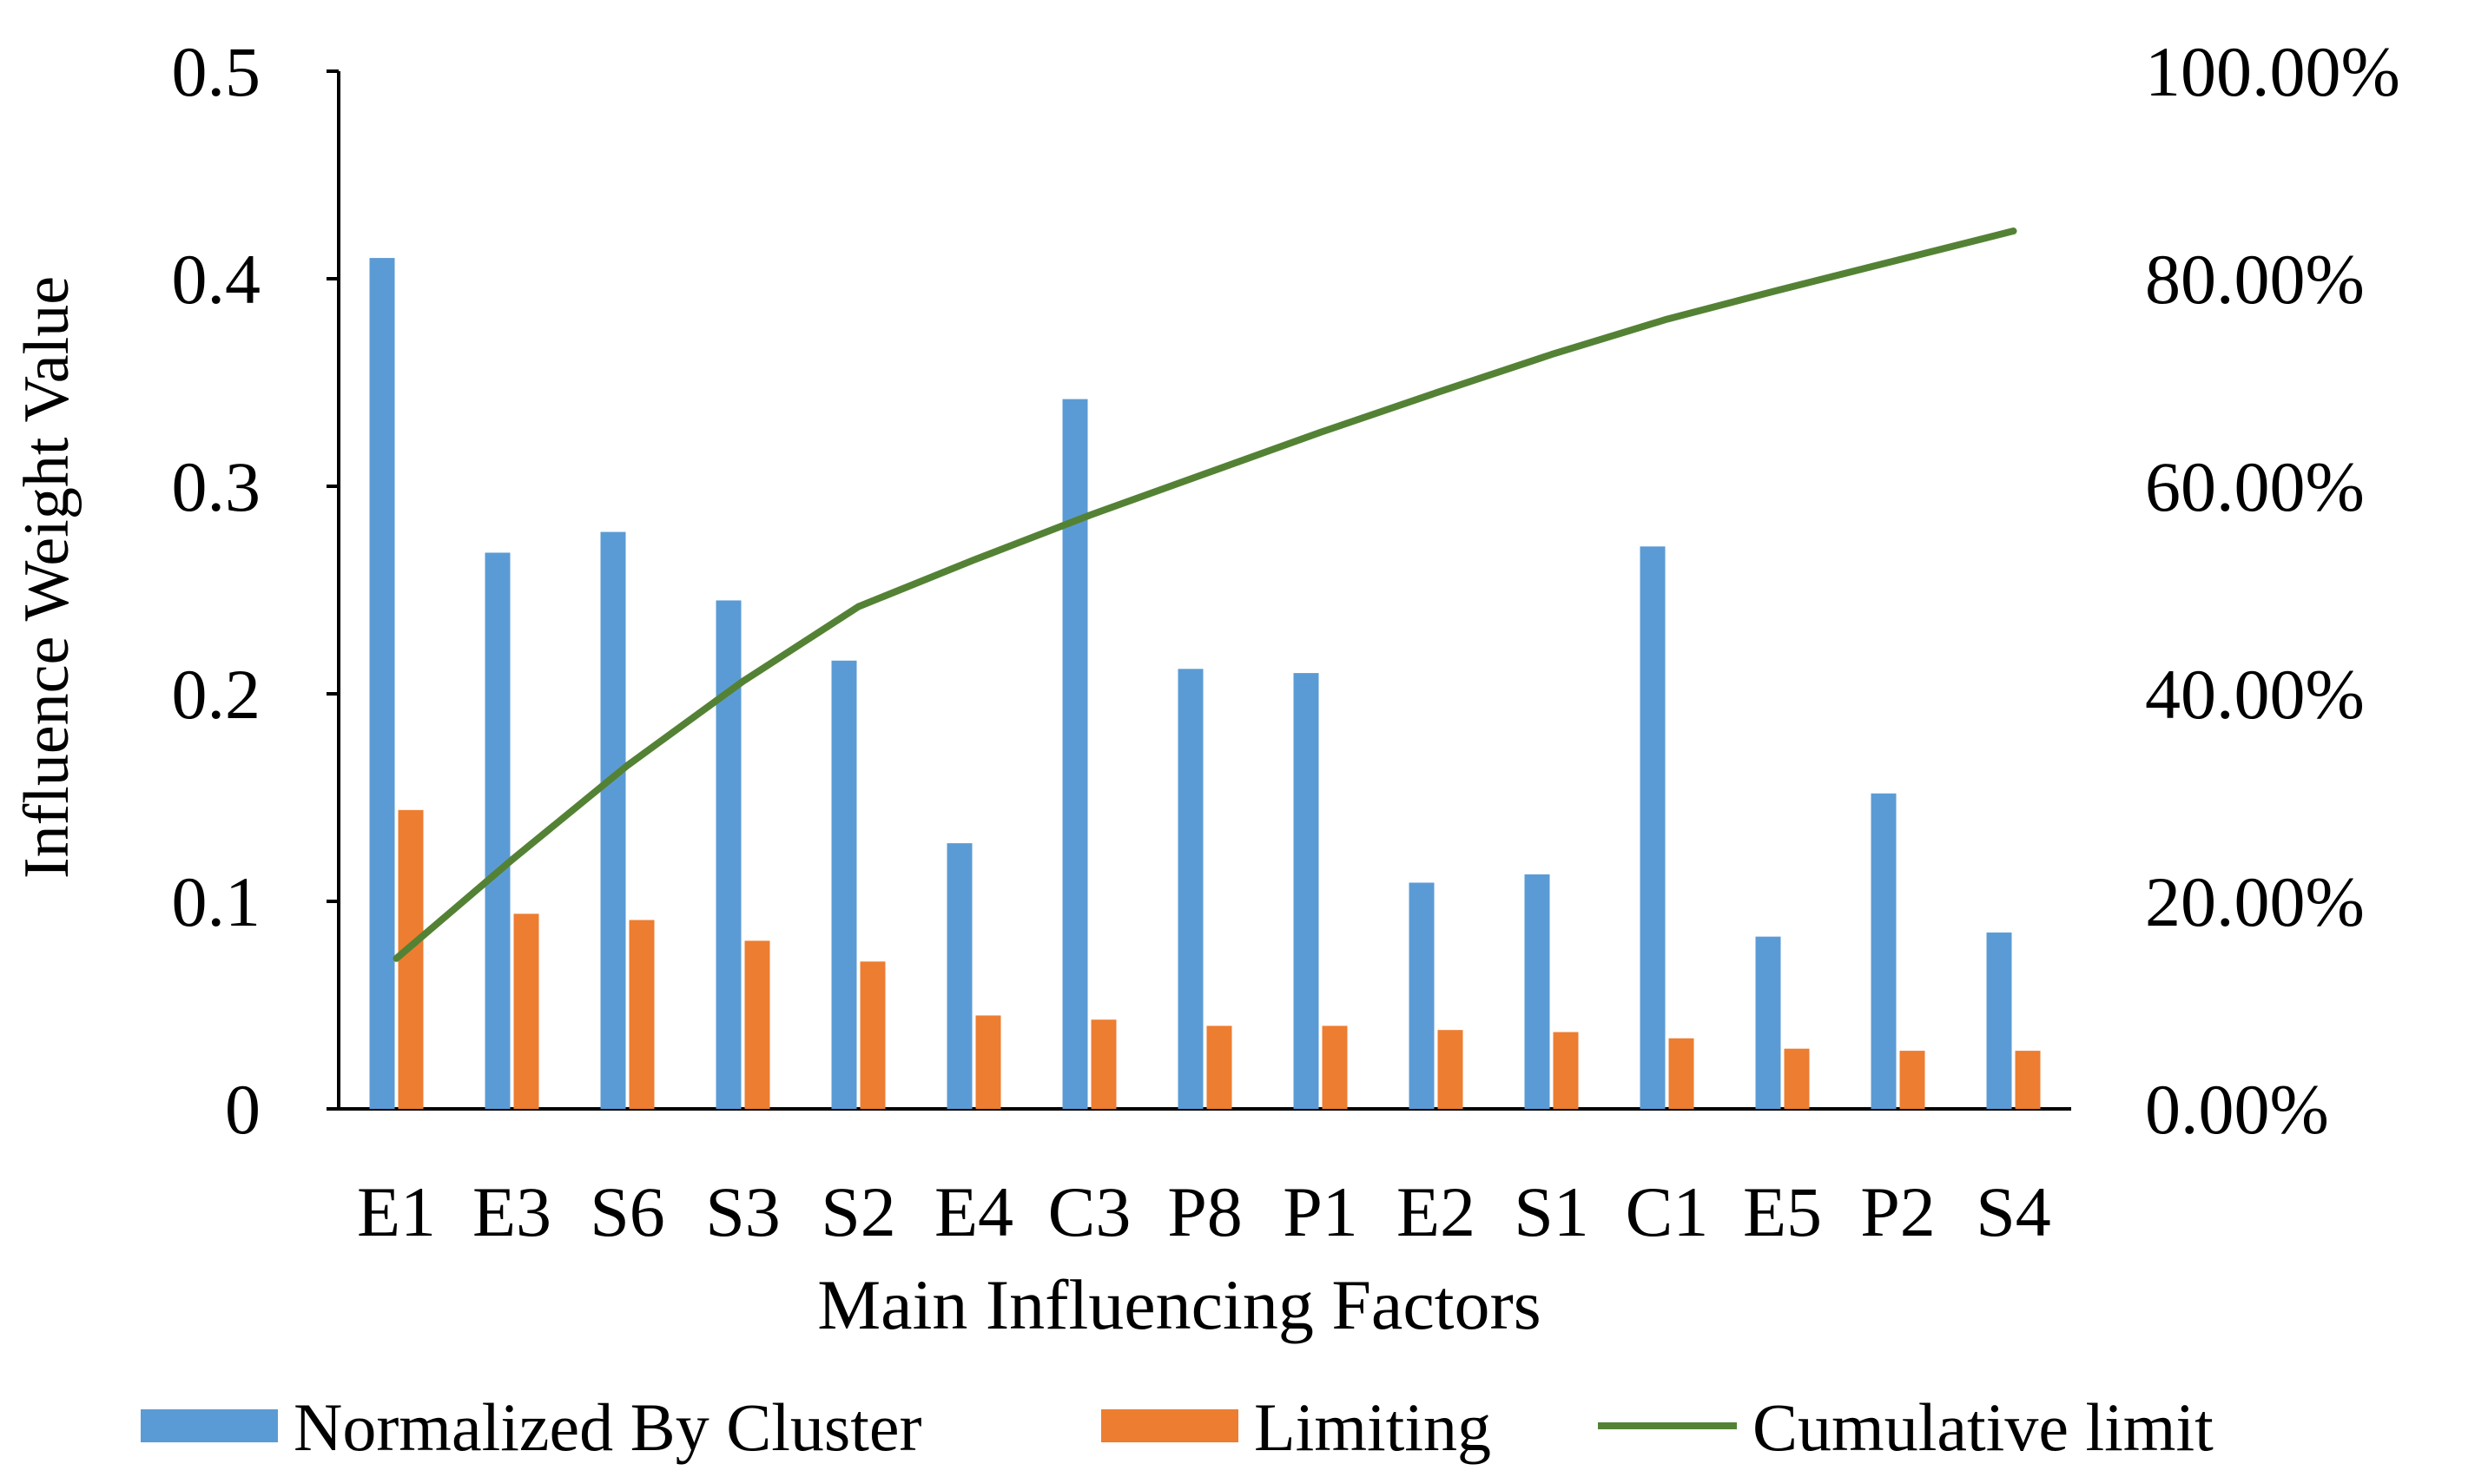  Describe the element at coordinates (210, 1425) in the screenshot. I see `legend-swatch-normalized` at that location.